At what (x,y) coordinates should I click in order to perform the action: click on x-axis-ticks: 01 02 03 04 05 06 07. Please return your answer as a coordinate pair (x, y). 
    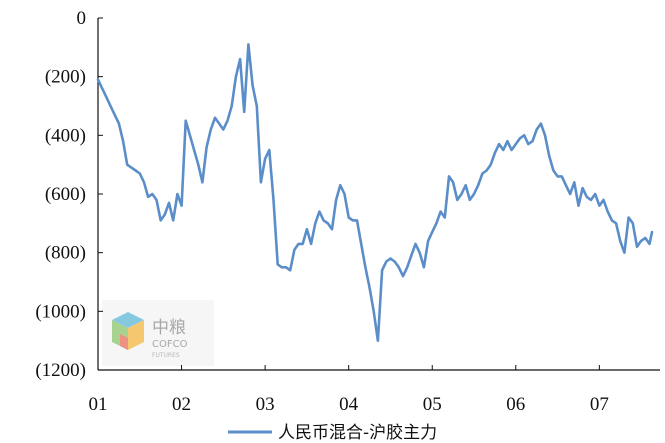
    Looking at the image, I should click on (349, 390).